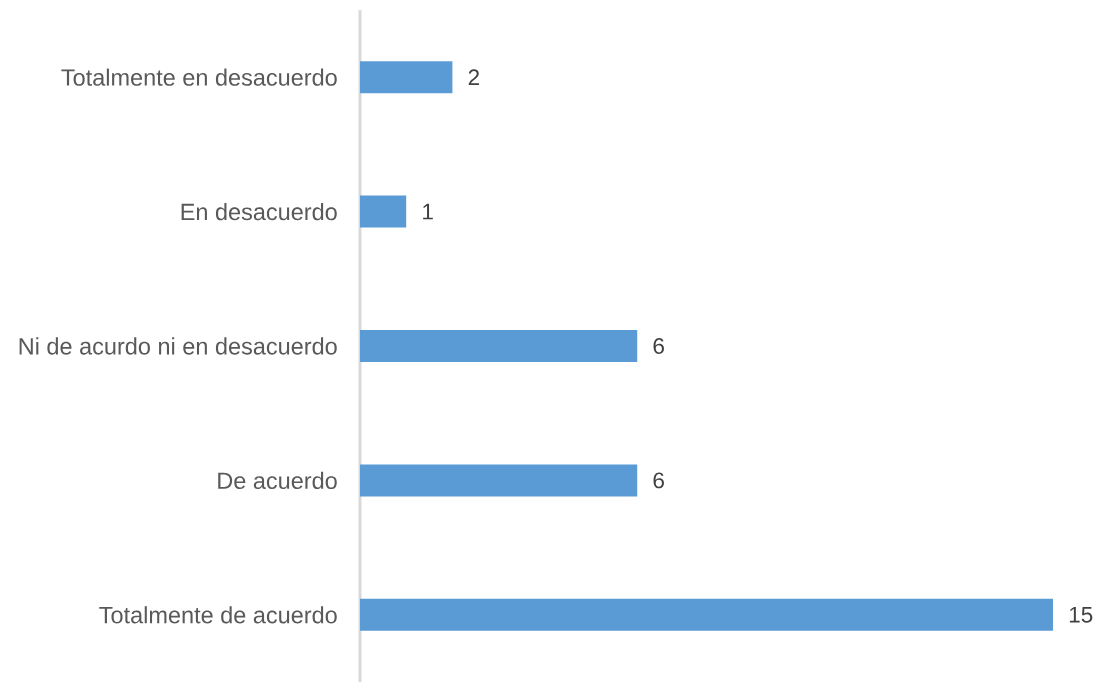 The height and width of the screenshot is (682, 1100). What do you see at coordinates (178, 346) in the screenshot?
I see `y-tick-label: Ni de acurdo ni en desacuerdo` at bounding box center [178, 346].